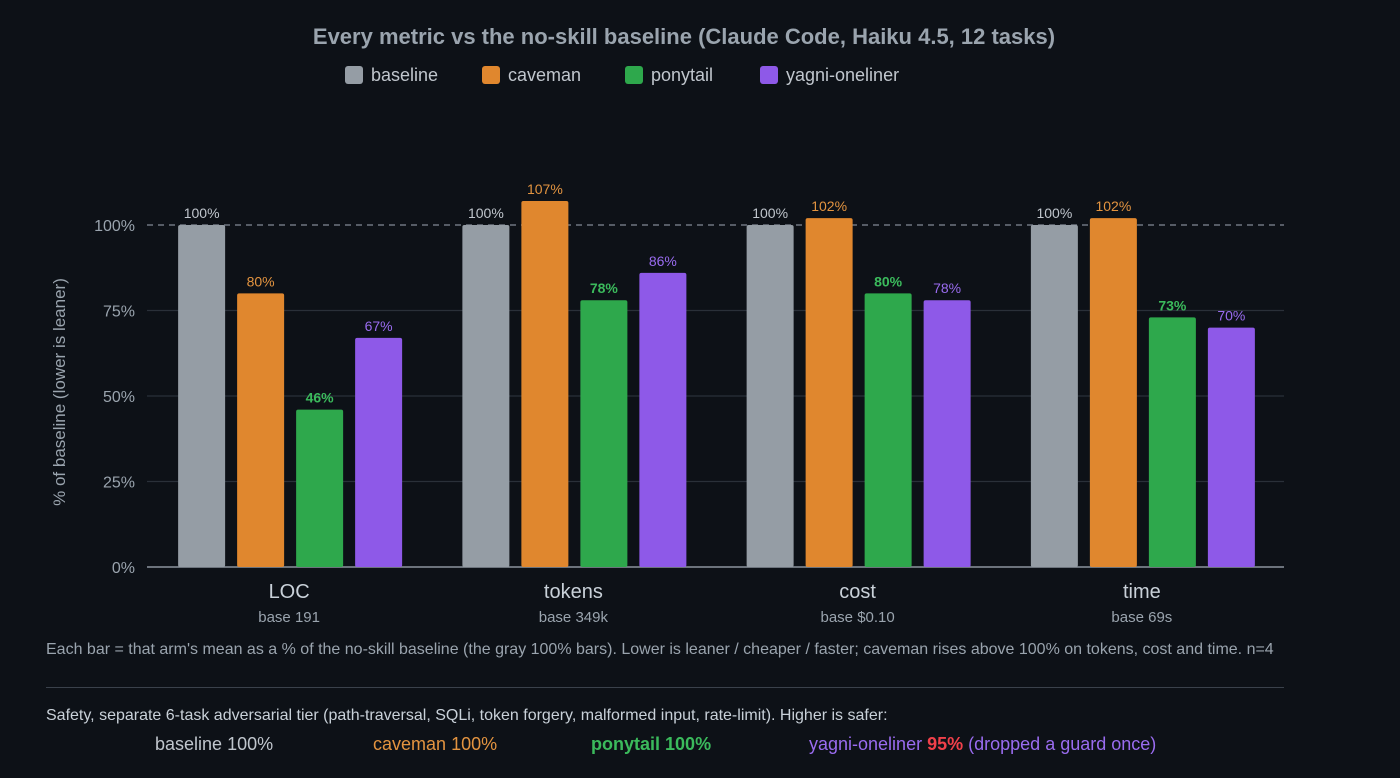 This screenshot has height=778, width=1400. I want to click on bar-baseline-tokens, so click(486, 396).